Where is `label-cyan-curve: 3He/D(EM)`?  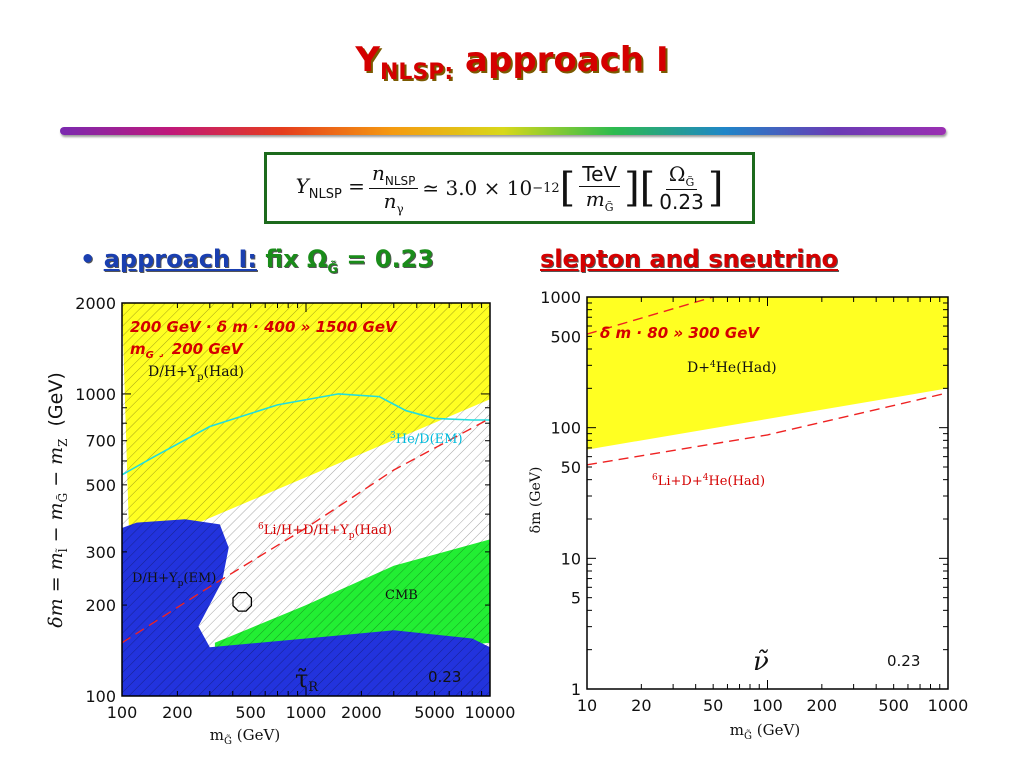
label-cyan-curve: 3He/D(EM) is located at coordinates (426, 439).